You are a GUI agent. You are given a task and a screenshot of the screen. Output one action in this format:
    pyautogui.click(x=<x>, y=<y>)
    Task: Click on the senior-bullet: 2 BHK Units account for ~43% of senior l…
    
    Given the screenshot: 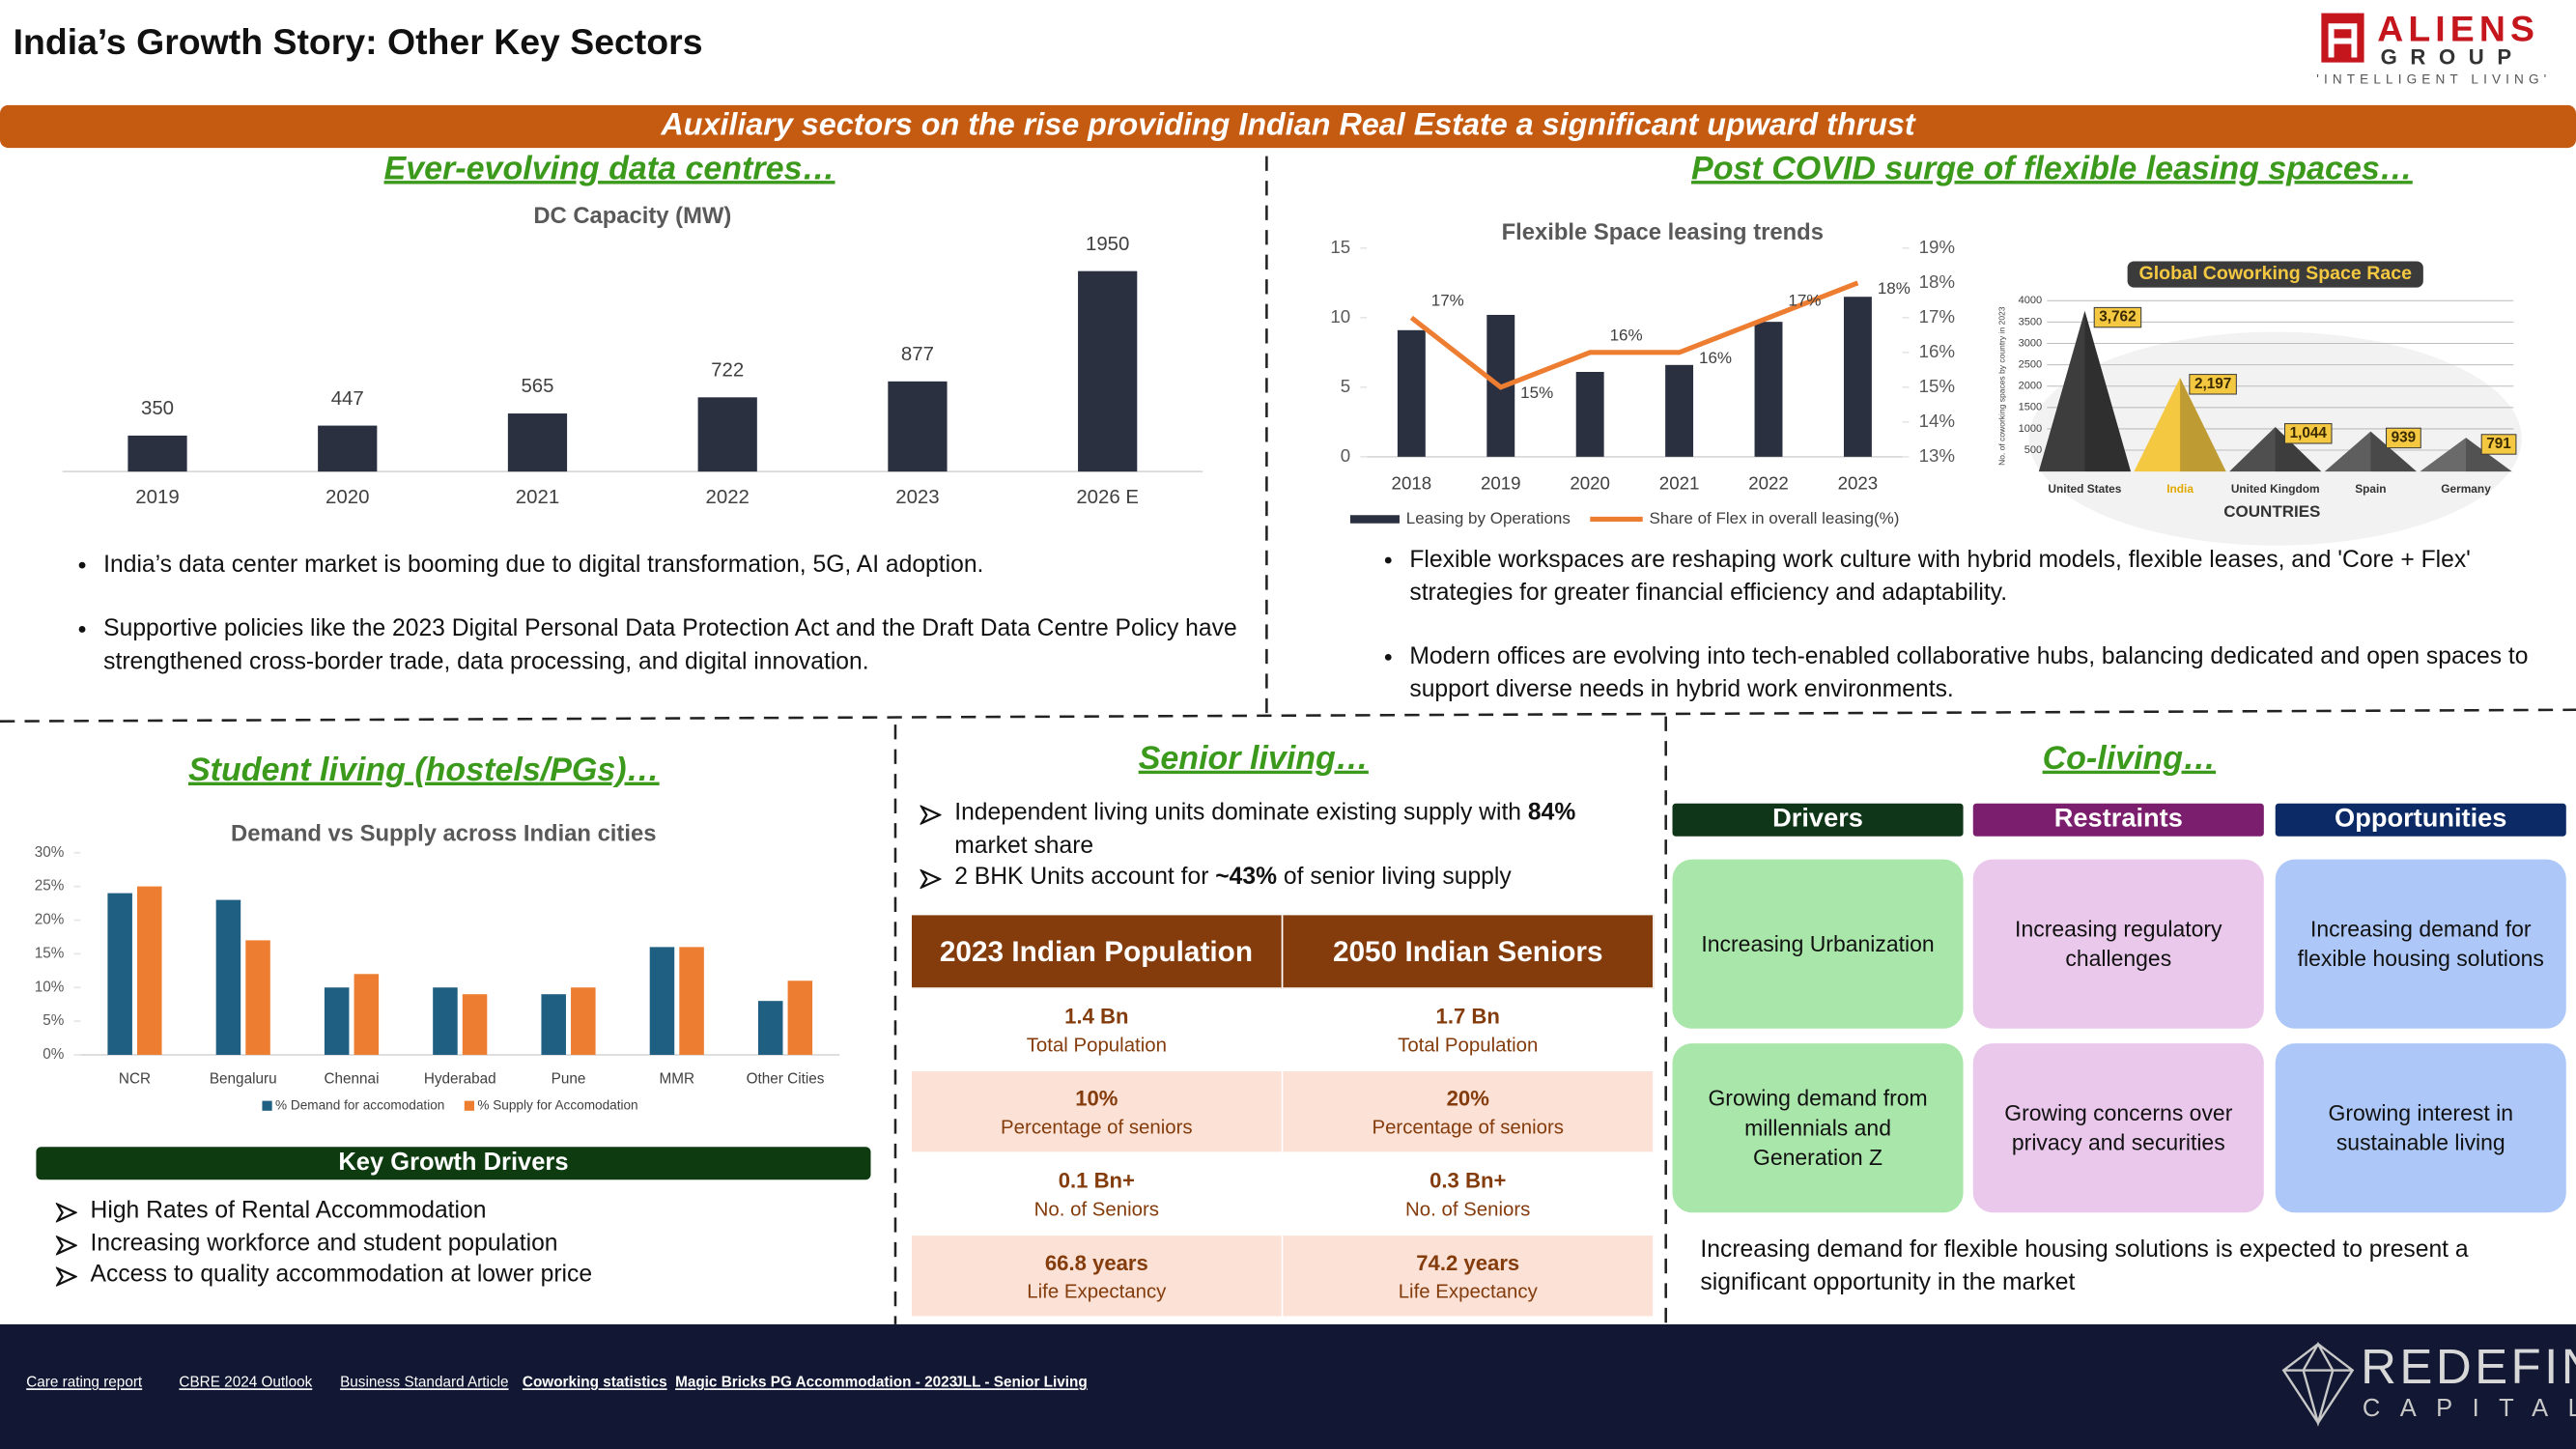 What is the action you would take?
    pyautogui.click(x=1282, y=879)
    